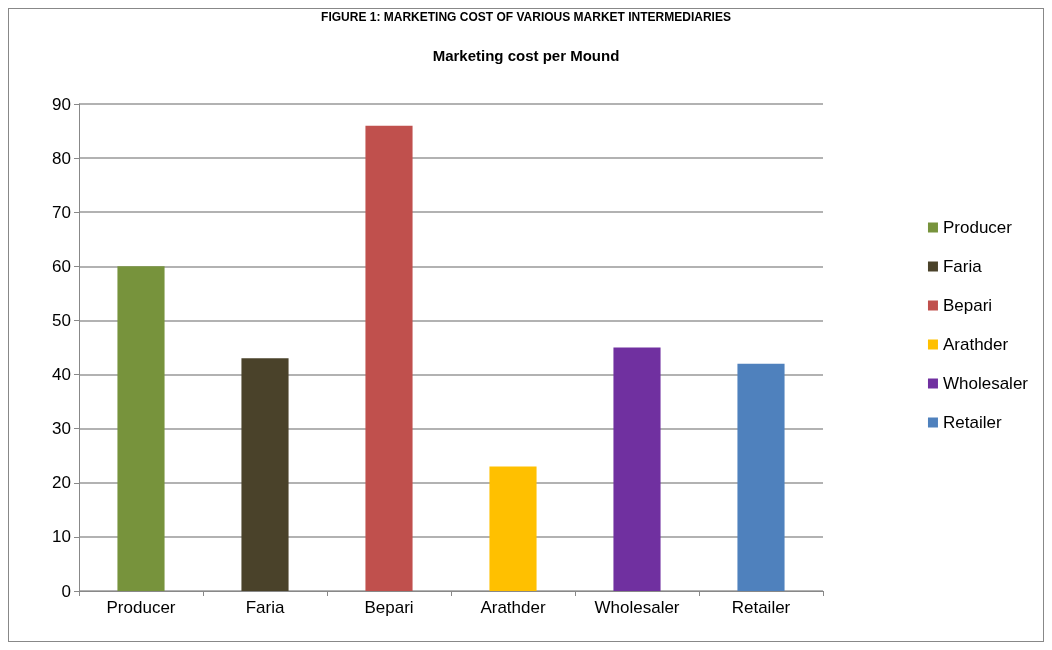 The image size is (1052, 650). Describe the element at coordinates (513, 607) in the screenshot. I see `x-tick-label: Arathder` at that location.